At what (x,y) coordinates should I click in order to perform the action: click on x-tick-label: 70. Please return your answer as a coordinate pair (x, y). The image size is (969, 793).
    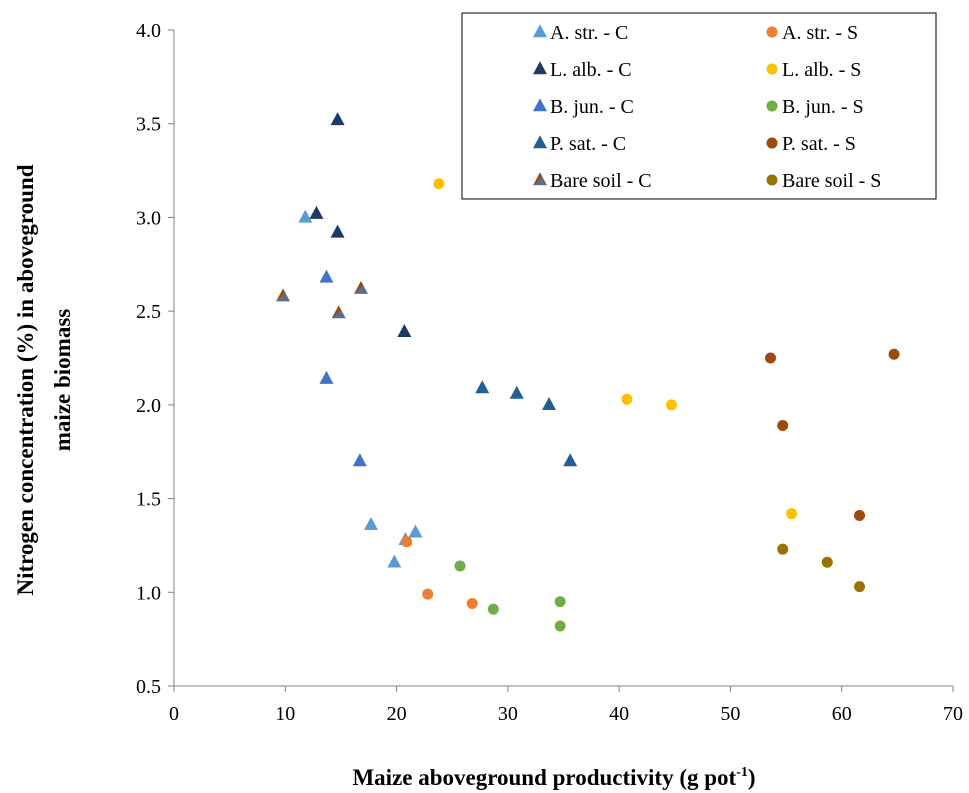
    Looking at the image, I should click on (953, 714).